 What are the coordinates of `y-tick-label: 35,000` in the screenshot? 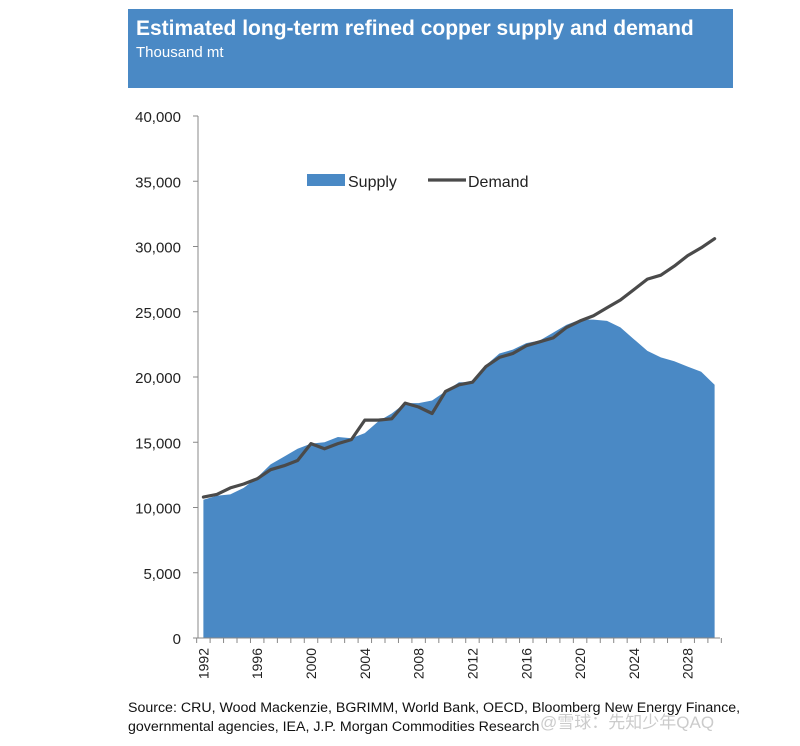 It's located at (158, 182).